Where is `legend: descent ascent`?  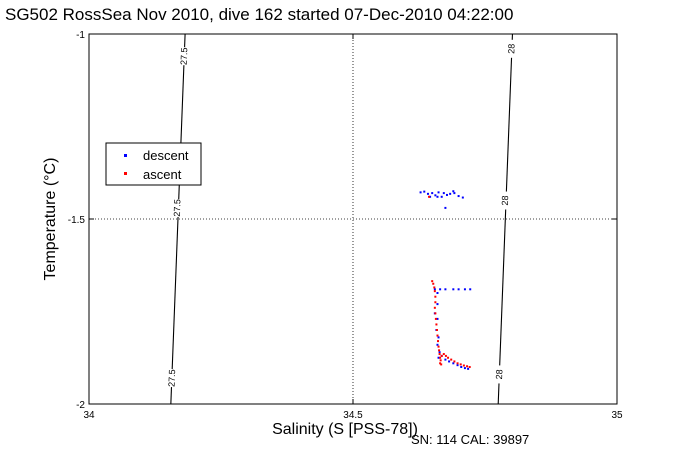 legend: descent ascent is located at coordinates (153, 164).